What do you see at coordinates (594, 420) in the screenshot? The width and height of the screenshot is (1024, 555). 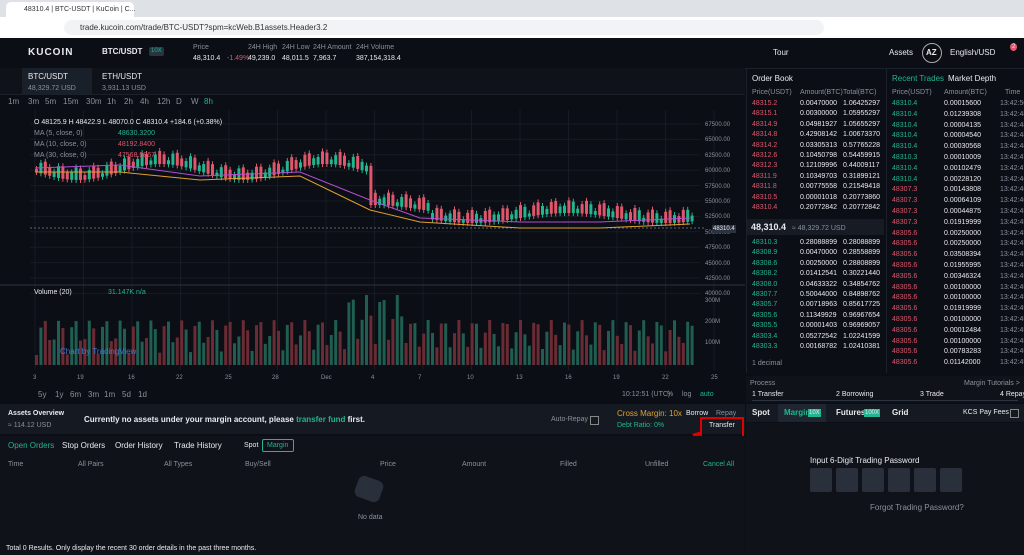 I see `auto-repay-checkbox` at bounding box center [594, 420].